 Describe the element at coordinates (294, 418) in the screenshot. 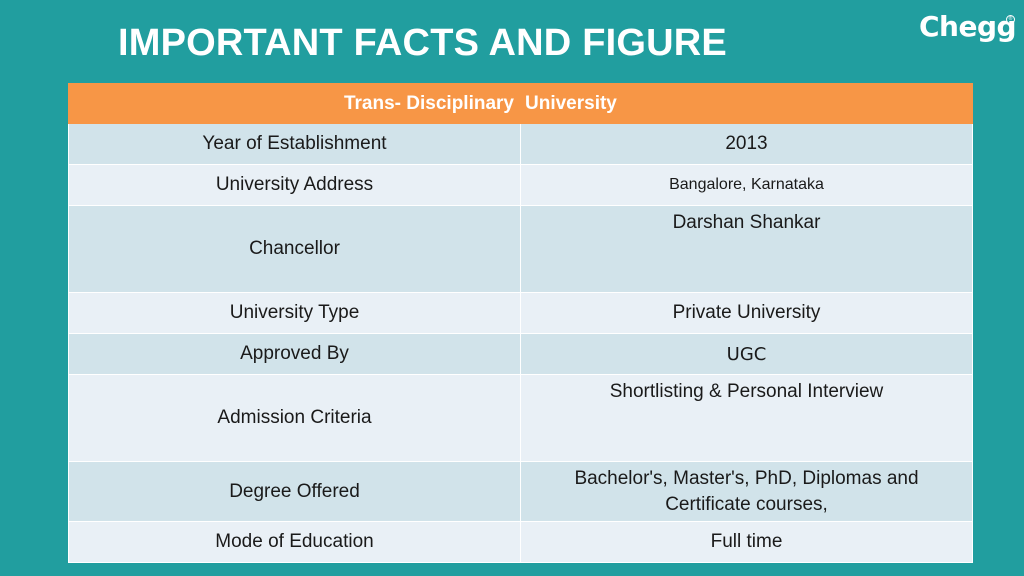

I see `row-label: Admission Criteria` at that location.